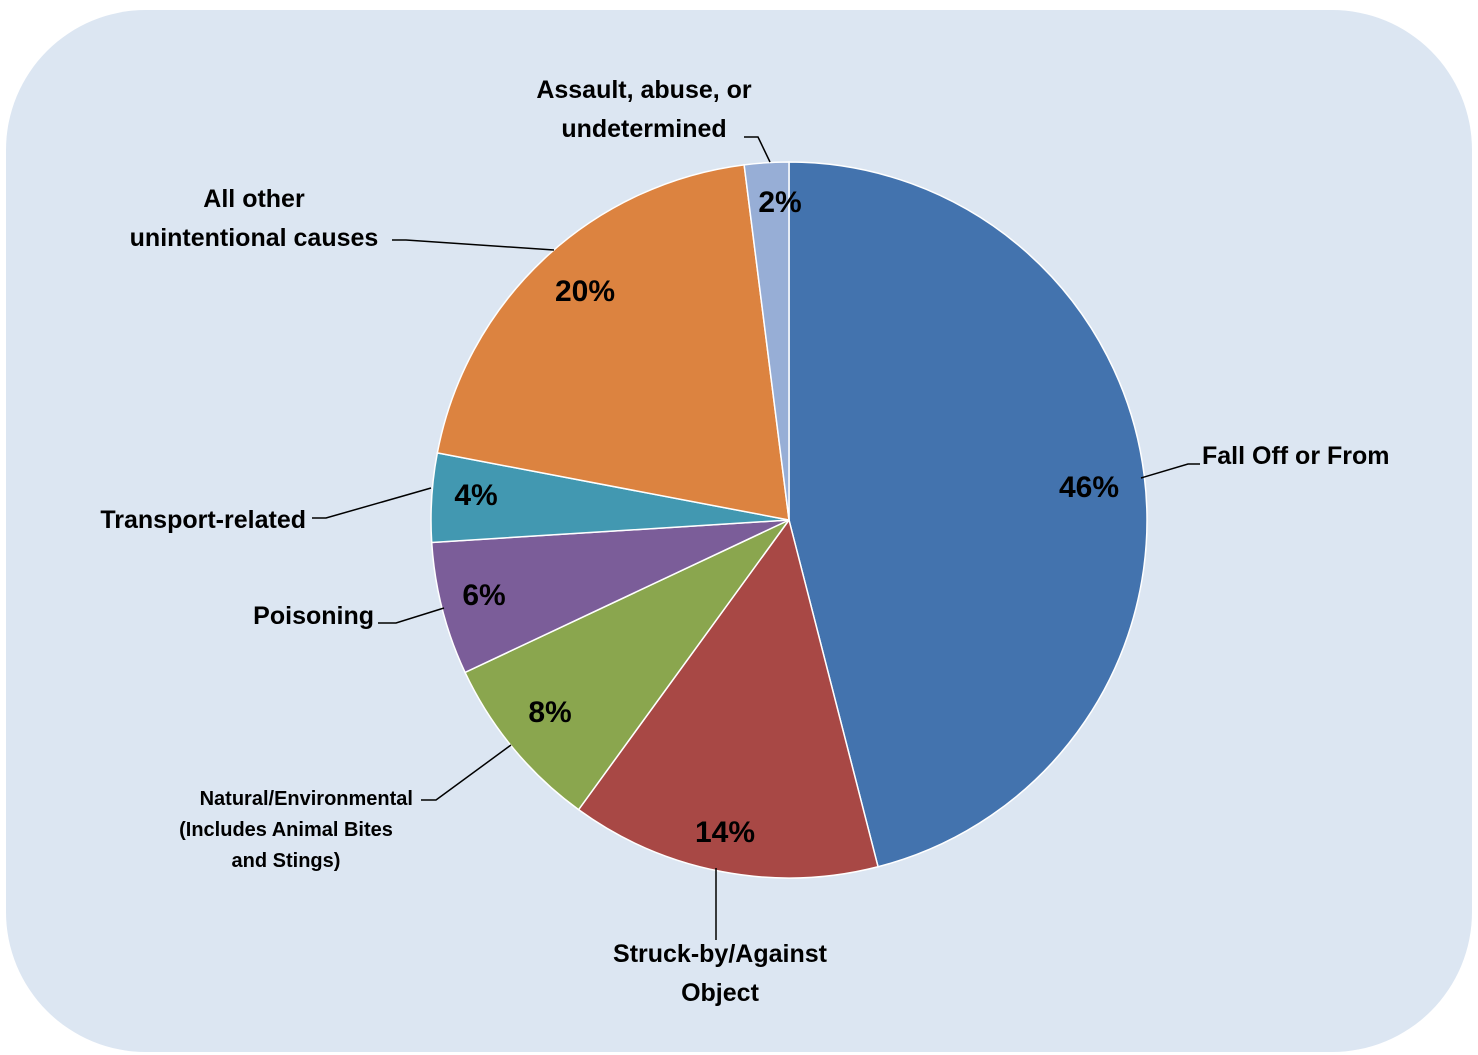 This screenshot has height=1055, width=1478. I want to click on pct-label-fall: 46%, so click(1089, 487).